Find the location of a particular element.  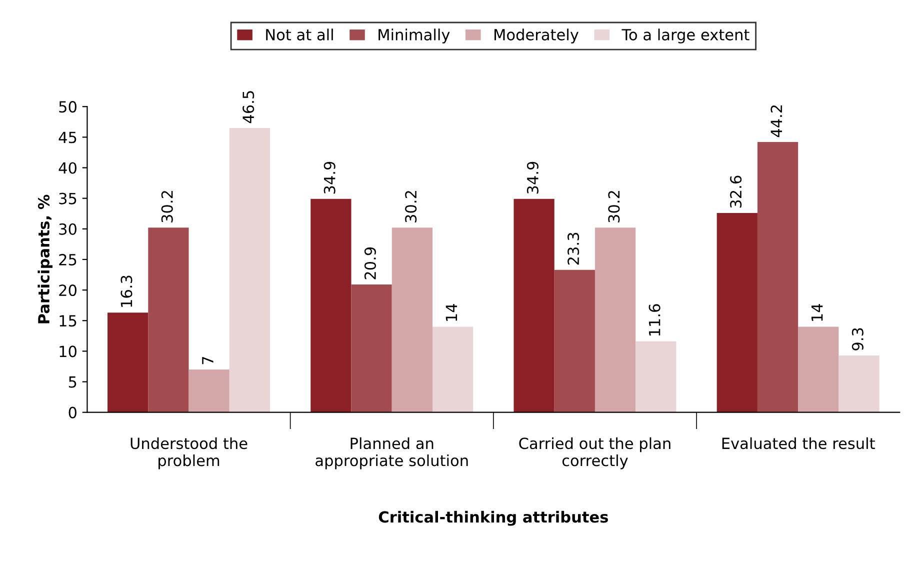

legend-label: To a large extent is located at coordinates (686, 36).